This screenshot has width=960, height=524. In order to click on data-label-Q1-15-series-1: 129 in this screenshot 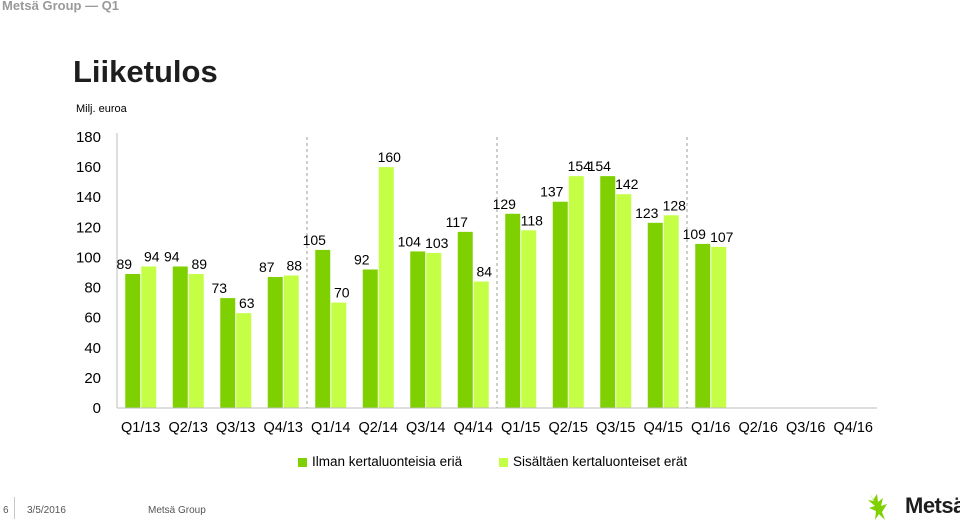, I will do `click(505, 204)`.